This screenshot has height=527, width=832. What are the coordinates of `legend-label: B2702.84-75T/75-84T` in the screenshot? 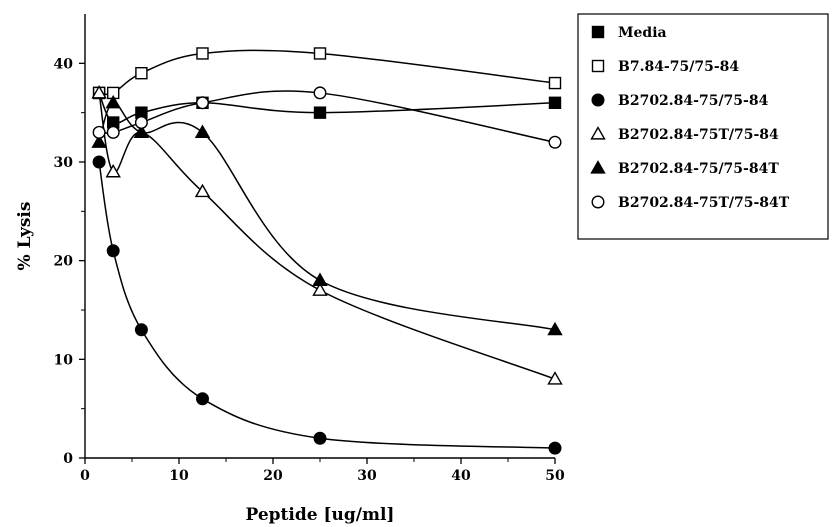 It's located at (704, 203).